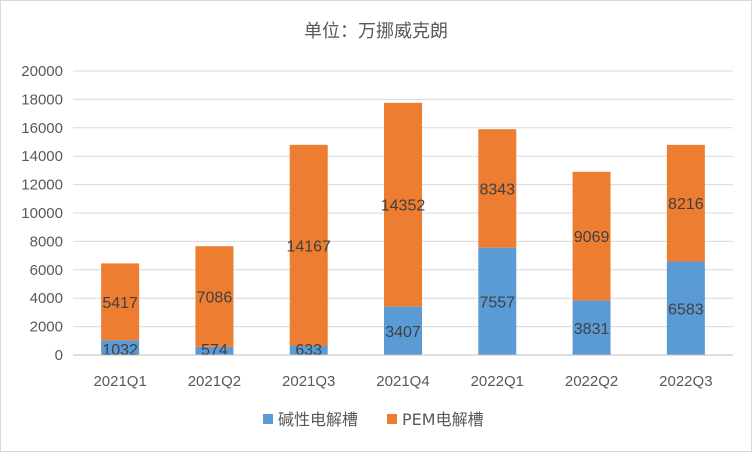 Image resolution: width=752 pixels, height=452 pixels. I want to click on data-label: 633, so click(308, 350).